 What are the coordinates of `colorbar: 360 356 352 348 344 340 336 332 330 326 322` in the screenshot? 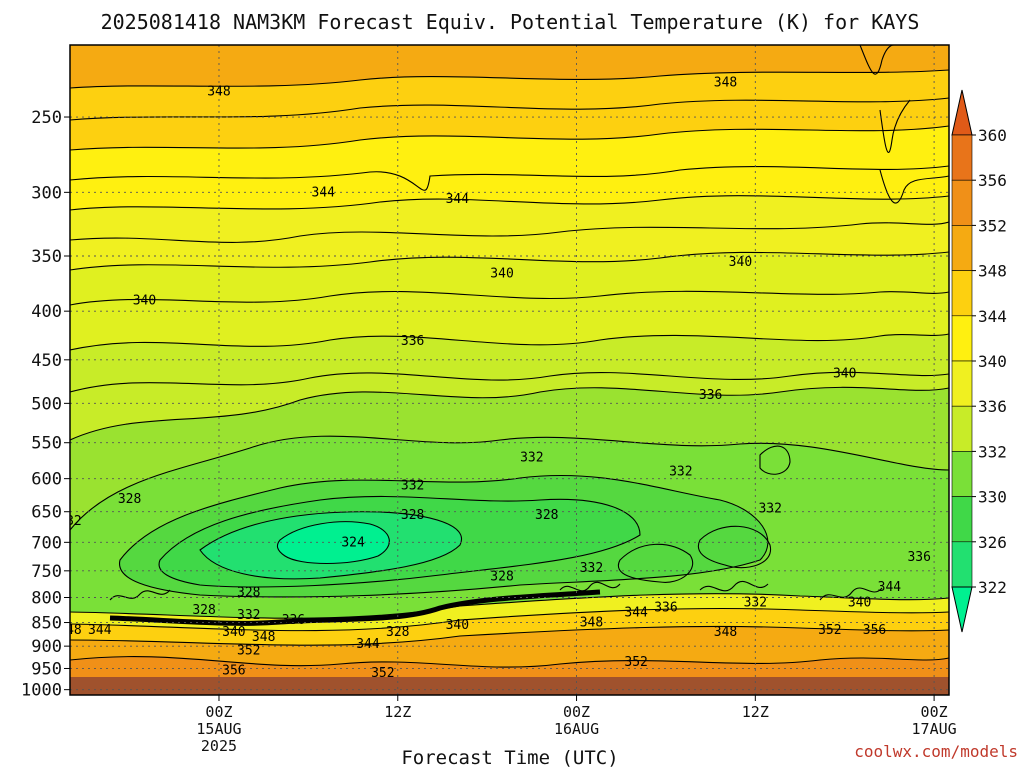 It's located at (979, 361).